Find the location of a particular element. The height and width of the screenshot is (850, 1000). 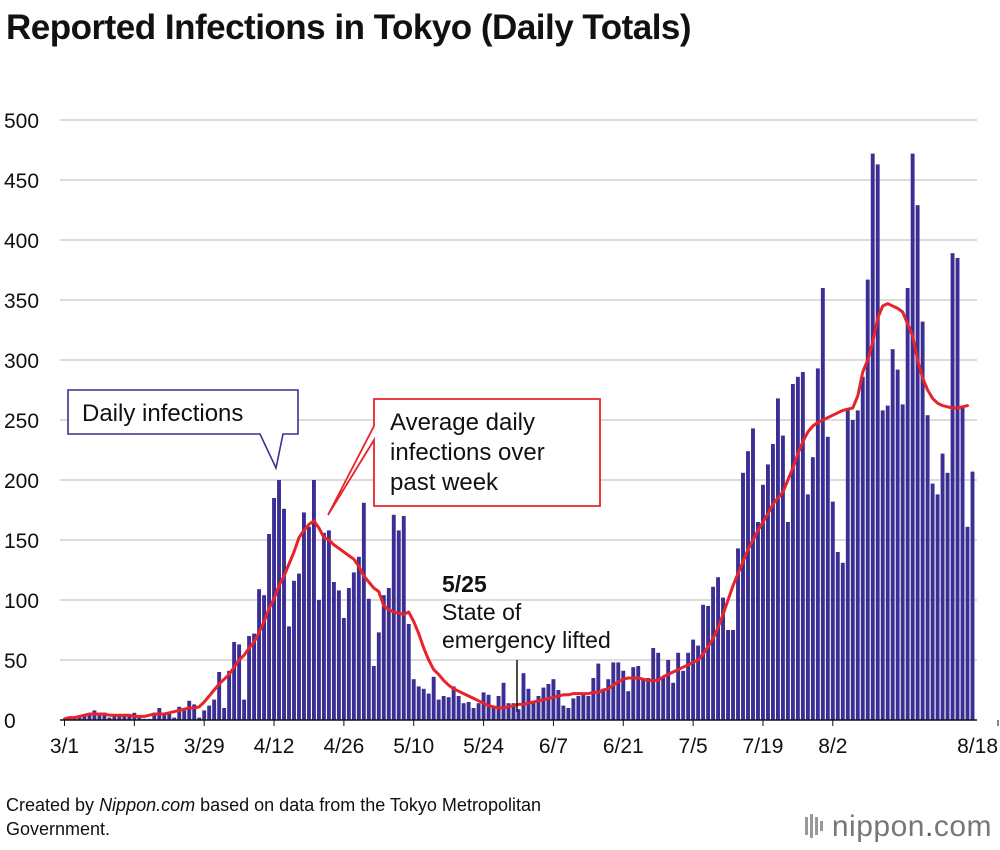

x-tick-label-9: 7/5 is located at coordinates (693, 746).